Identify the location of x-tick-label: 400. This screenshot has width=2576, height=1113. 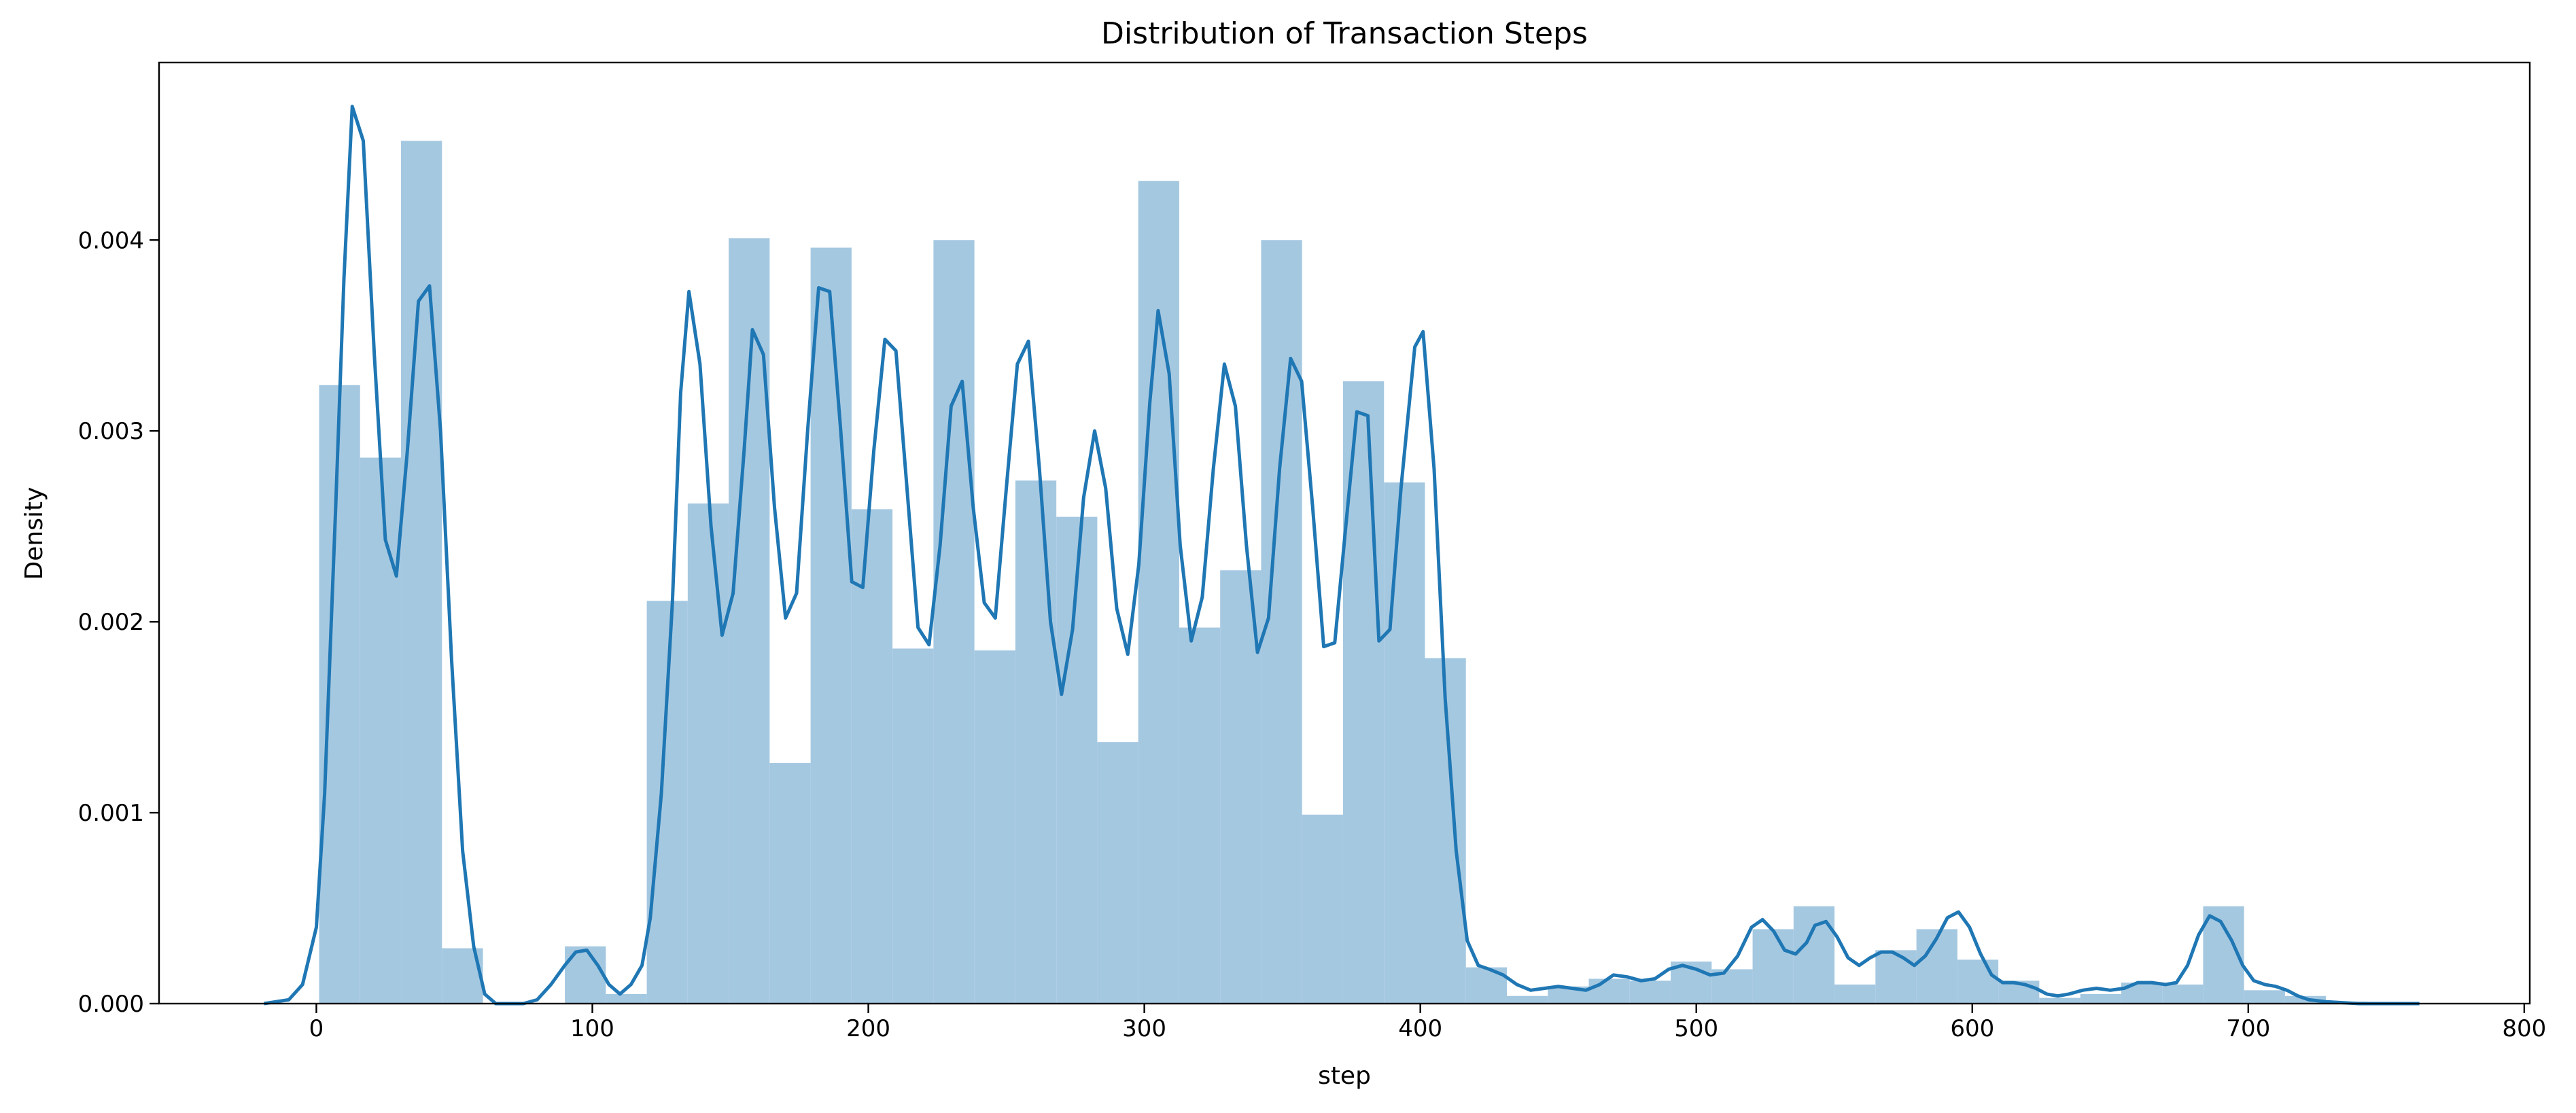
(1420, 1028).